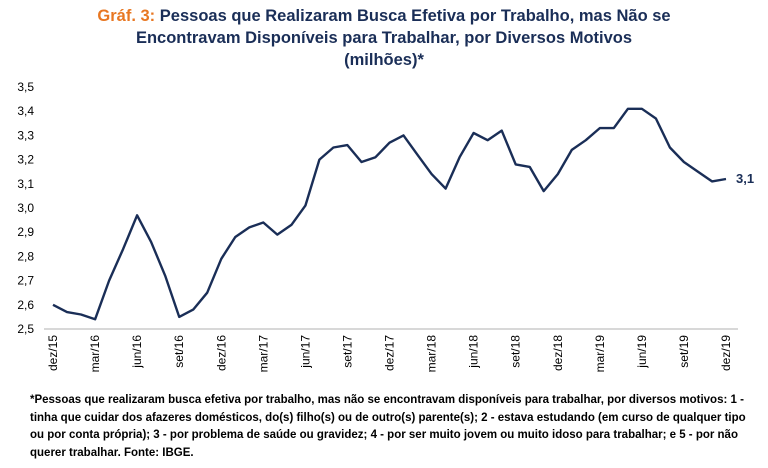 This screenshot has width=768, height=468. Describe the element at coordinates (53, 353) in the screenshot. I see `x-tick-label: dez/15` at that location.